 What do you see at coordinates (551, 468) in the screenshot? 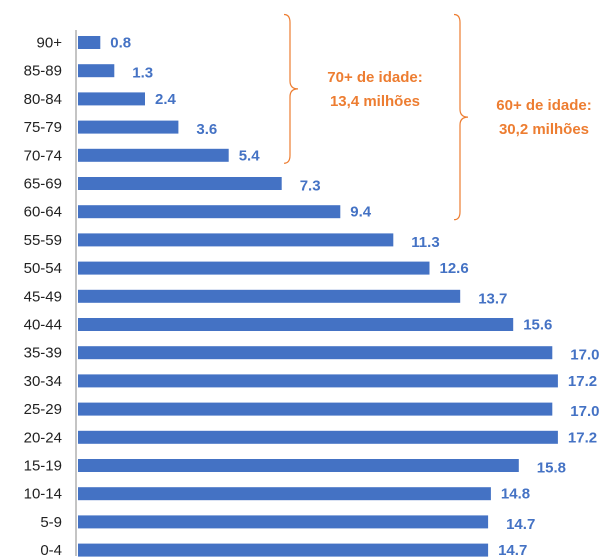
I see `value-label-15-19: 15.8` at bounding box center [551, 468].